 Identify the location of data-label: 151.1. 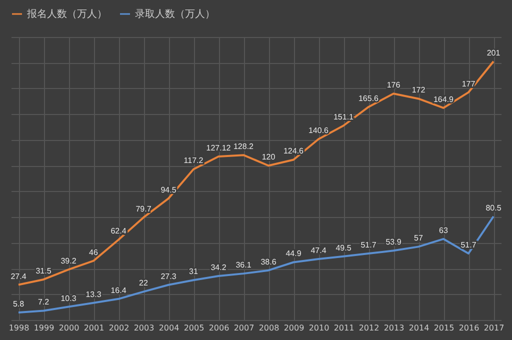
(343, 117).